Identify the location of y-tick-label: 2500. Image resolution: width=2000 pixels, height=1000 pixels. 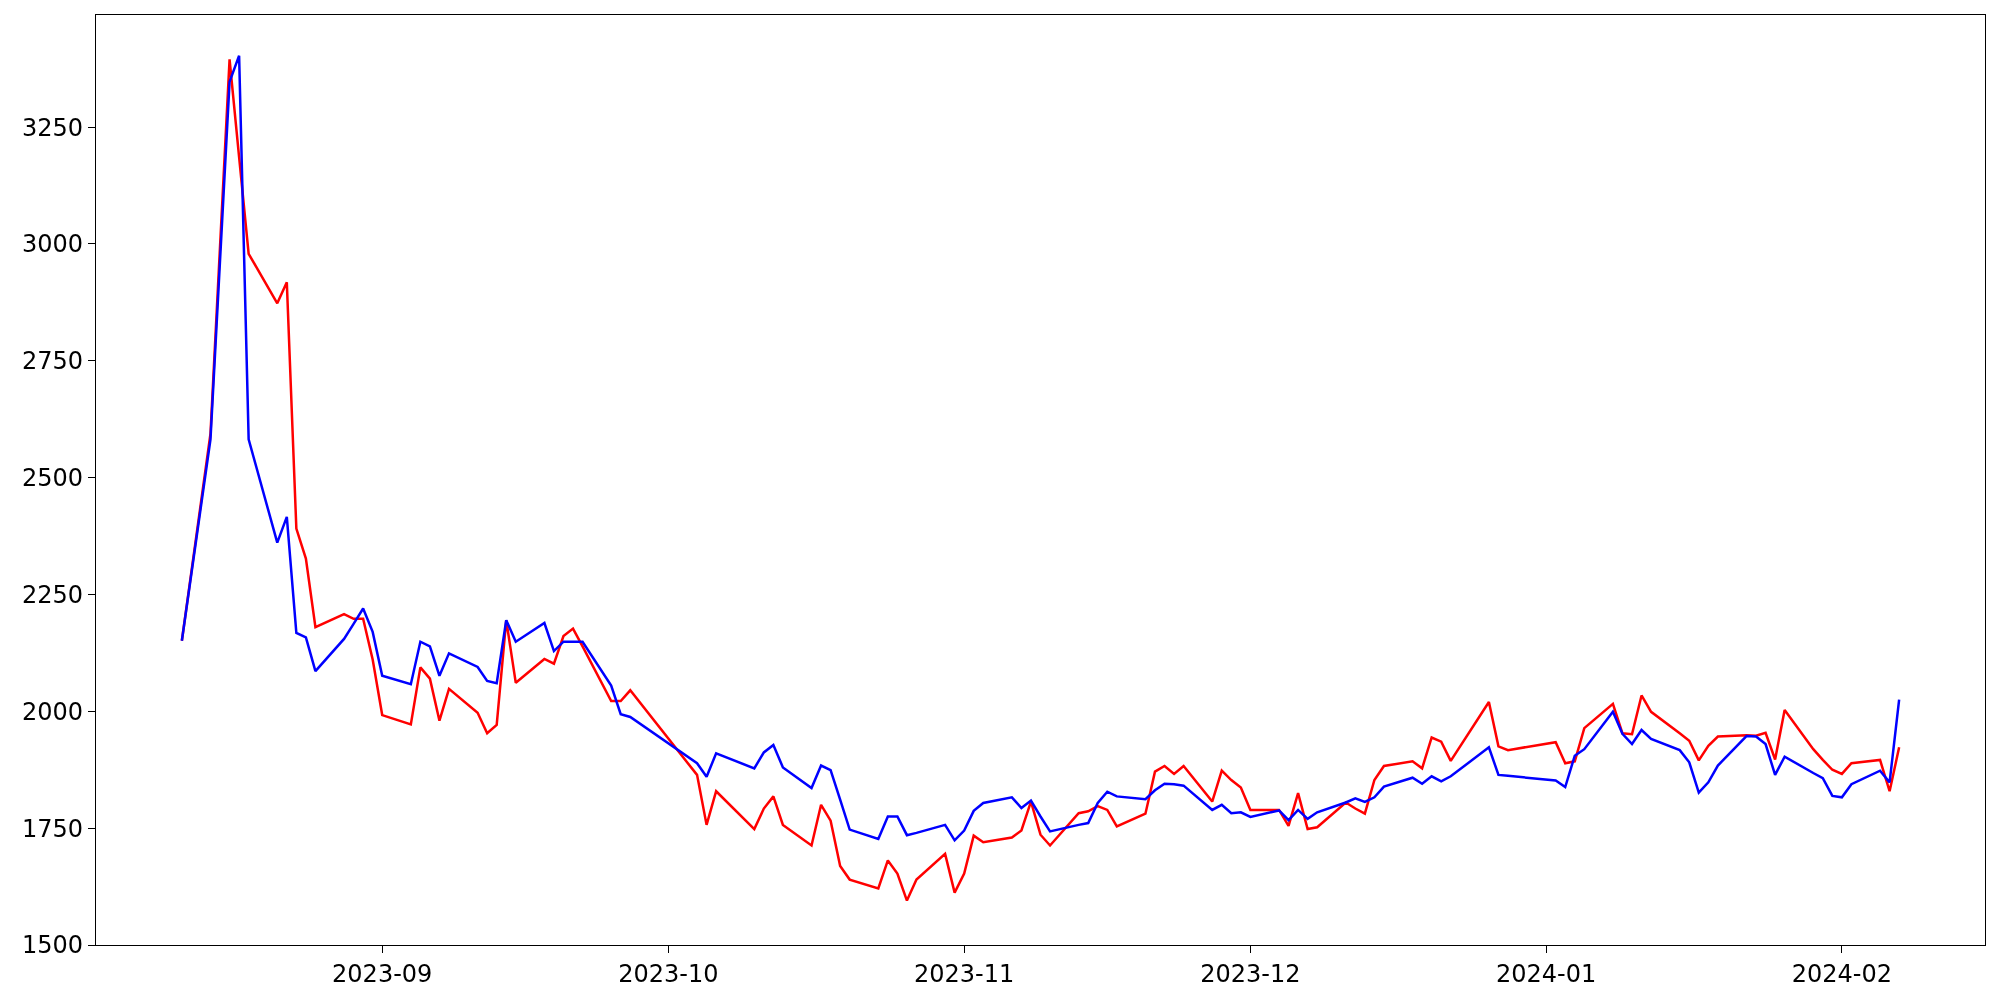
(53, 478).